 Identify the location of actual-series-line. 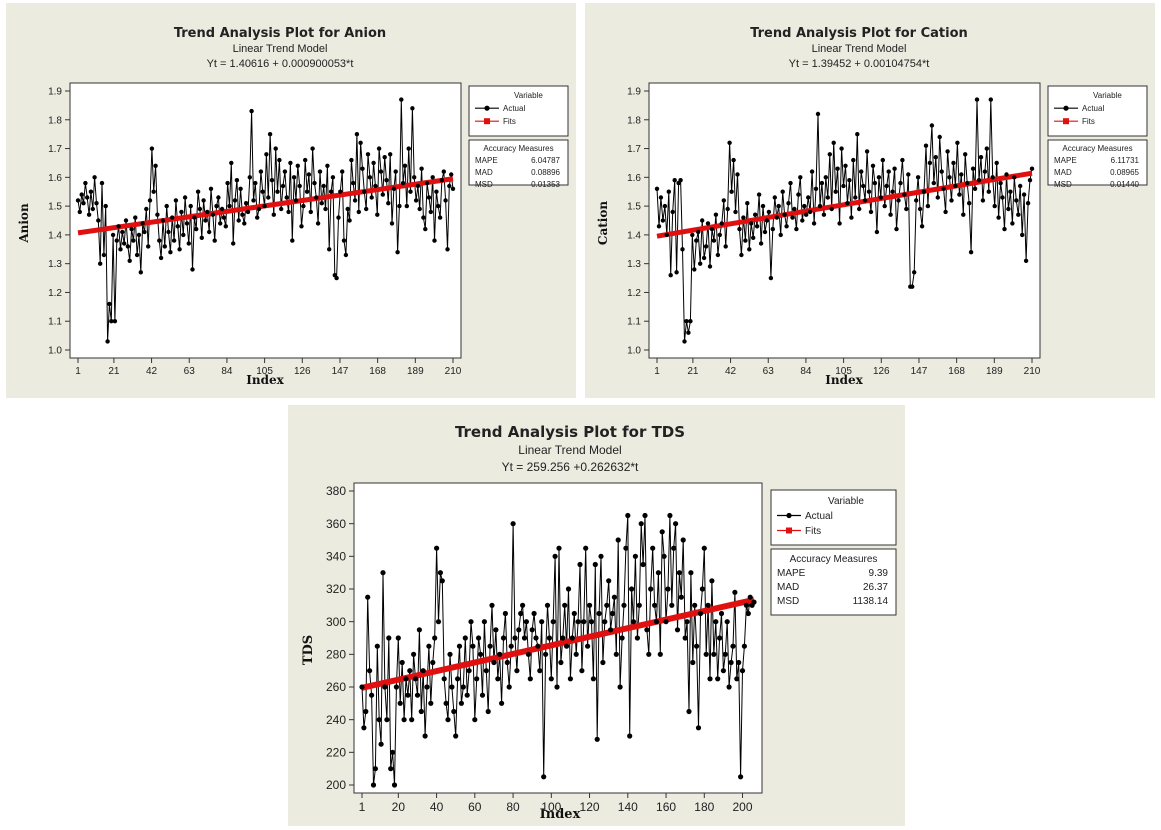
(265, 220).